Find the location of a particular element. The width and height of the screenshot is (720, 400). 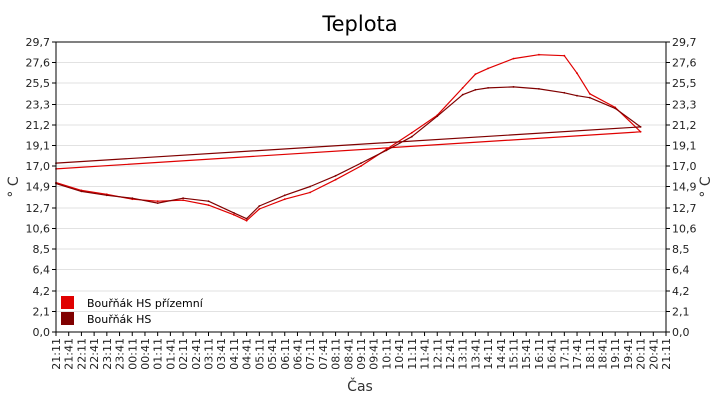

x-tick-label: 15:41 is located at coordinates (526, 354).